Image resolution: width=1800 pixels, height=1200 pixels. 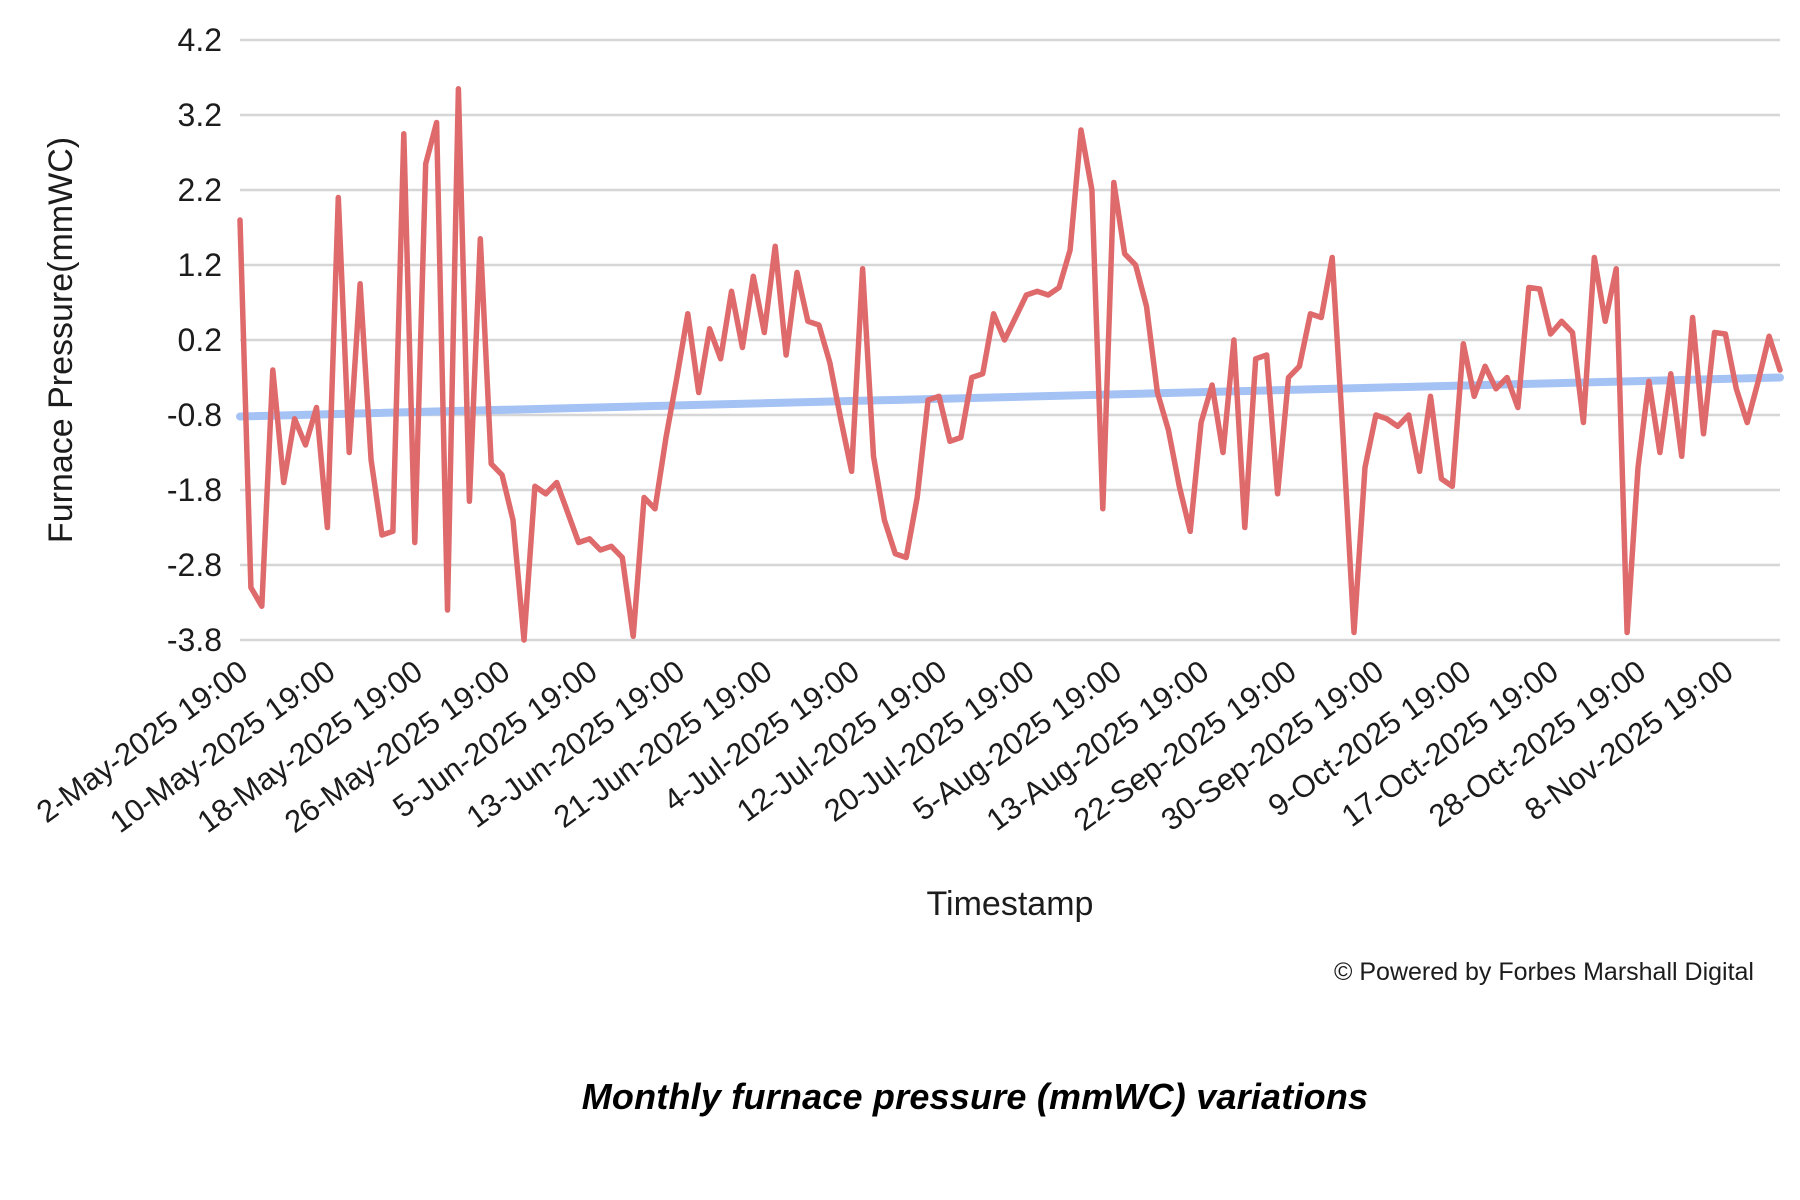 I want to click on y-tick-label: 4.2, so click(x=200, y=40).